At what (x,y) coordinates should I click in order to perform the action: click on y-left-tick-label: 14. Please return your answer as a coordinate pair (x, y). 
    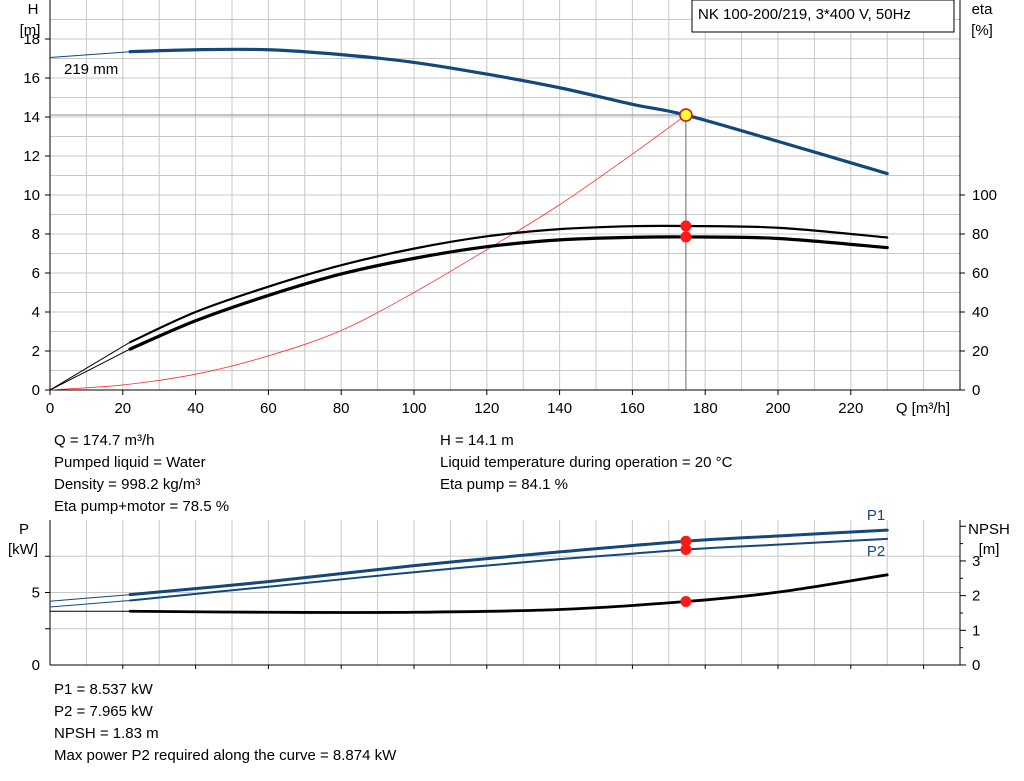
    Looking at the image, I should click on (31, 117).